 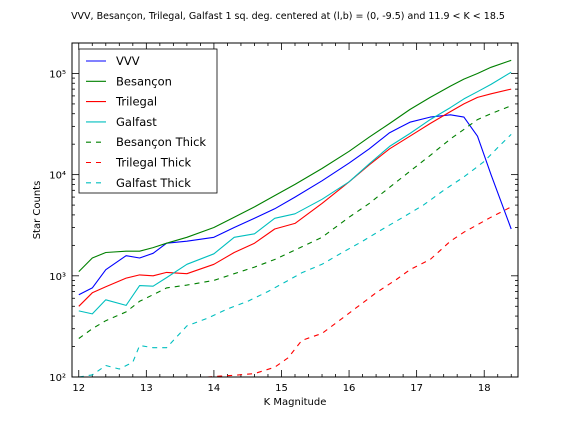 What do you see at coordinates (281, 388) in the screenshot?
I see `x-tick-label: 15` at bounding box center [281, 388].